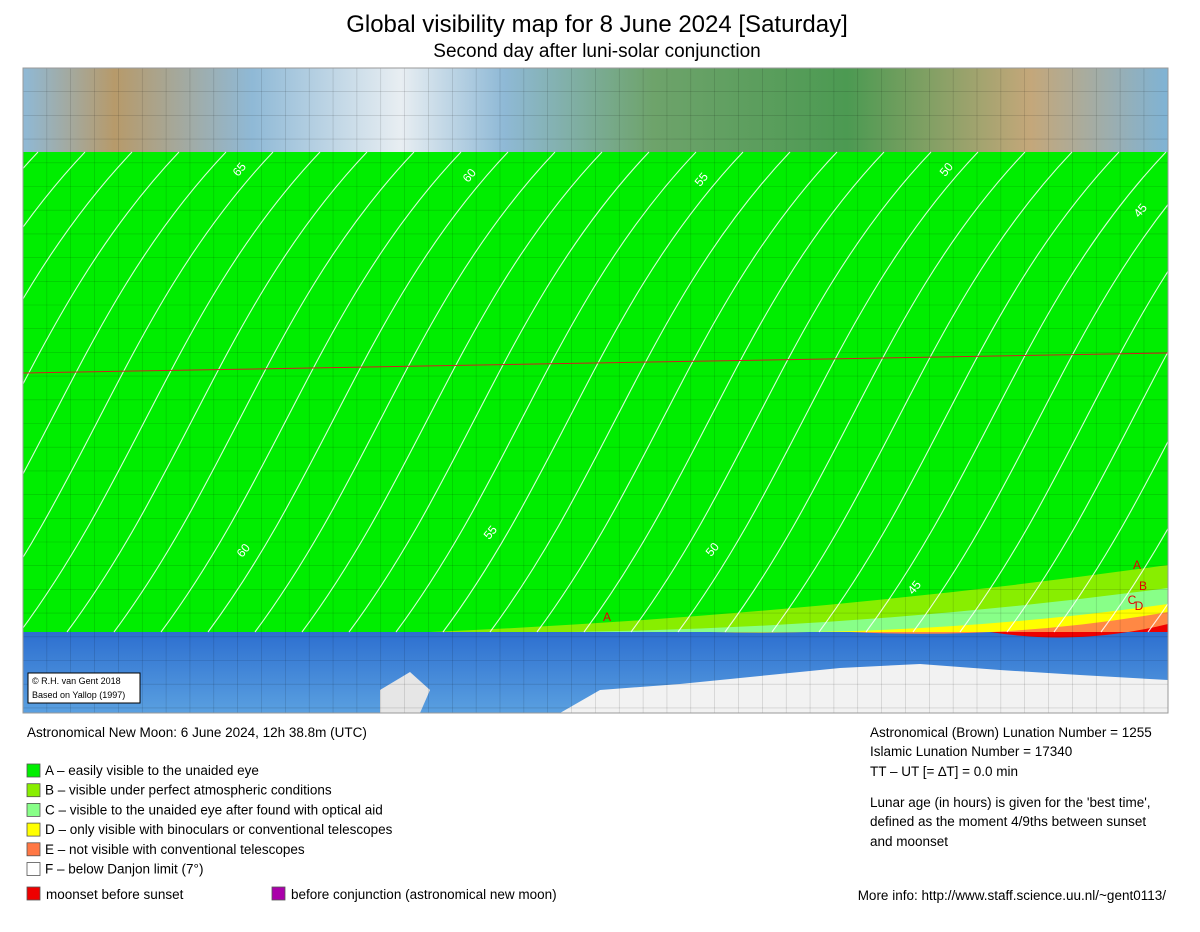  Describe the element at coordinates (944, 771) in the screenshot. I see `info-line: TT – UT [= ∆T] = 0.0 min` at that location.